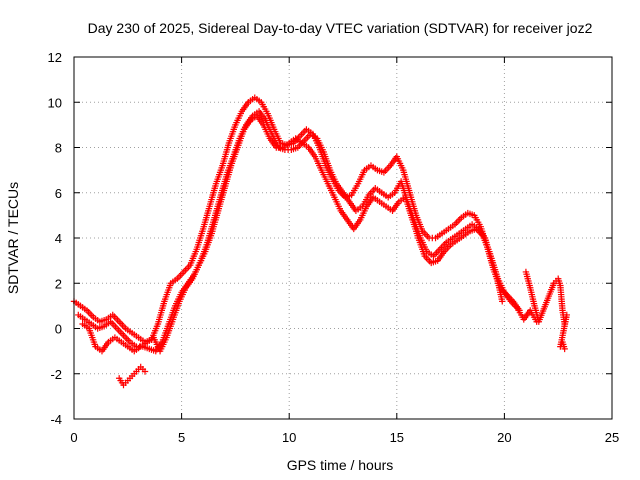 This screenshot has height=480, width=640. What do you see at coordinates (55, 57) in the screenshot?
I see `y-tick-label: 12` at bounding box center [55, 57].